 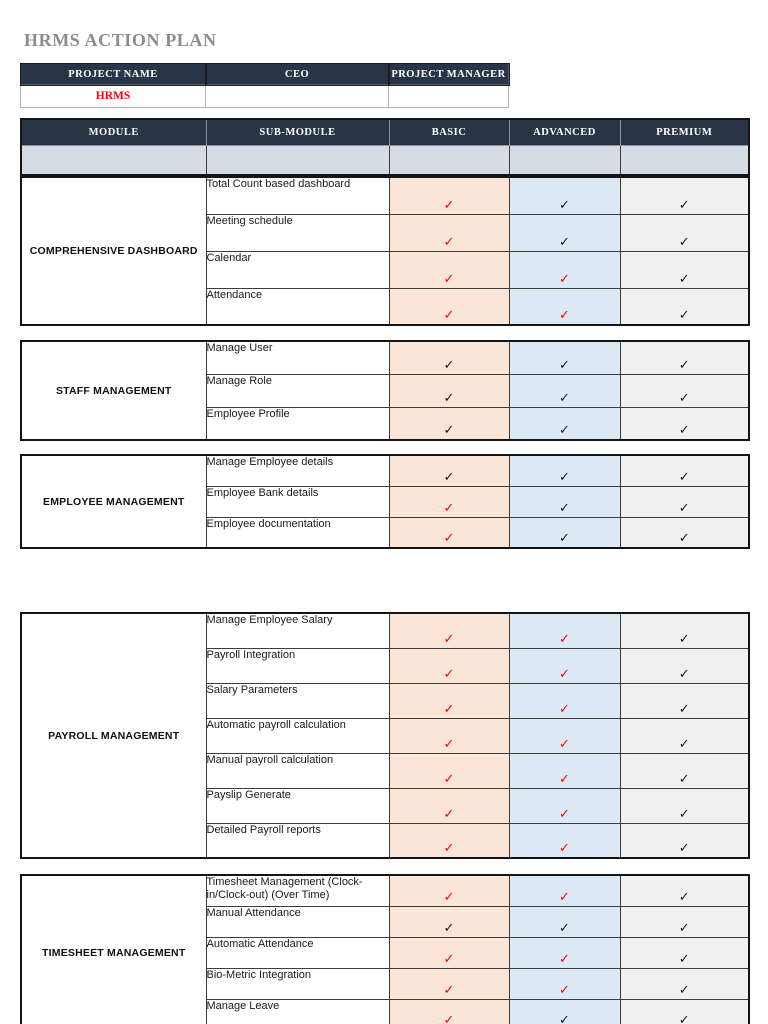 I want to click on module-name: TIMESHEET MANAGEMENT, so click(x=113, y=949).